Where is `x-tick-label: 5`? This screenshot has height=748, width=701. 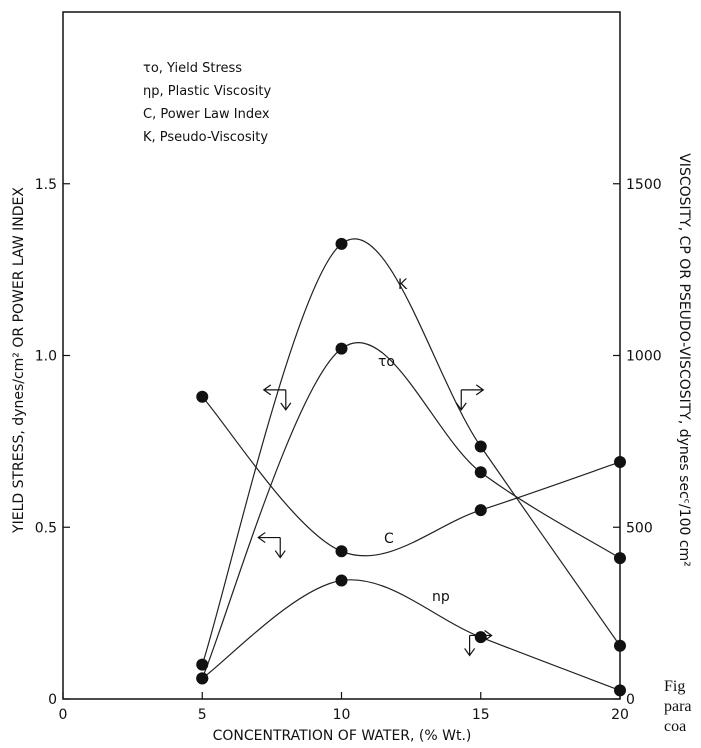
x-tick-label: 5 is located at coordinates (202, 715).